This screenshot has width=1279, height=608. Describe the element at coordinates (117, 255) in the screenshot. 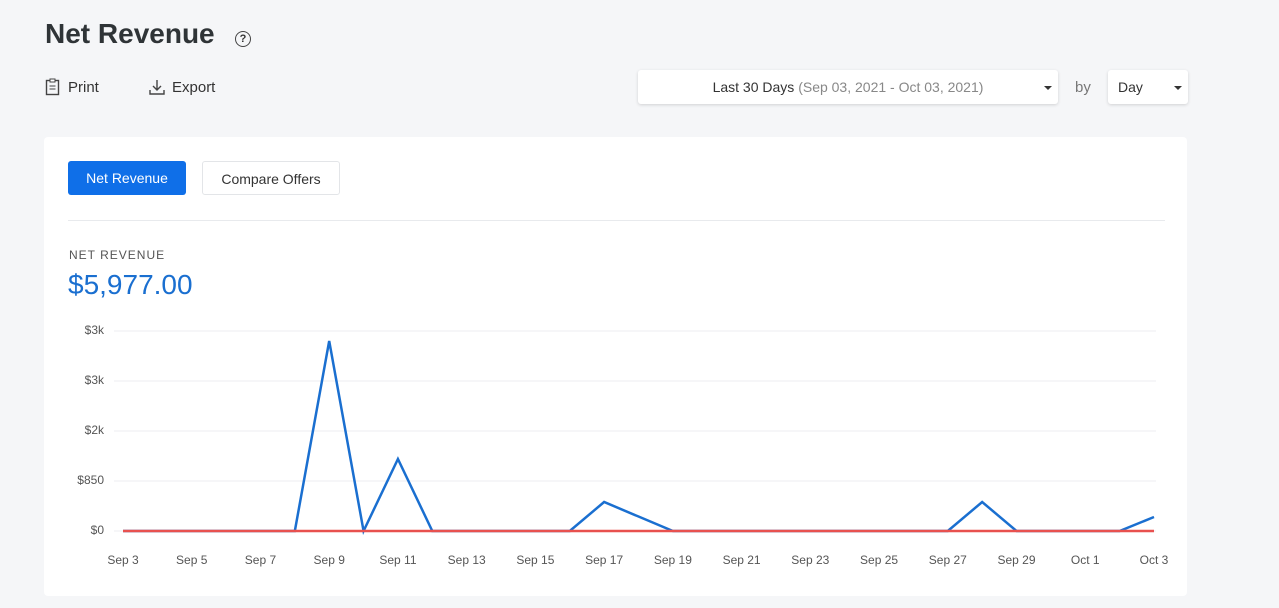

I see `summary-label: NET REVENUE` at that location.